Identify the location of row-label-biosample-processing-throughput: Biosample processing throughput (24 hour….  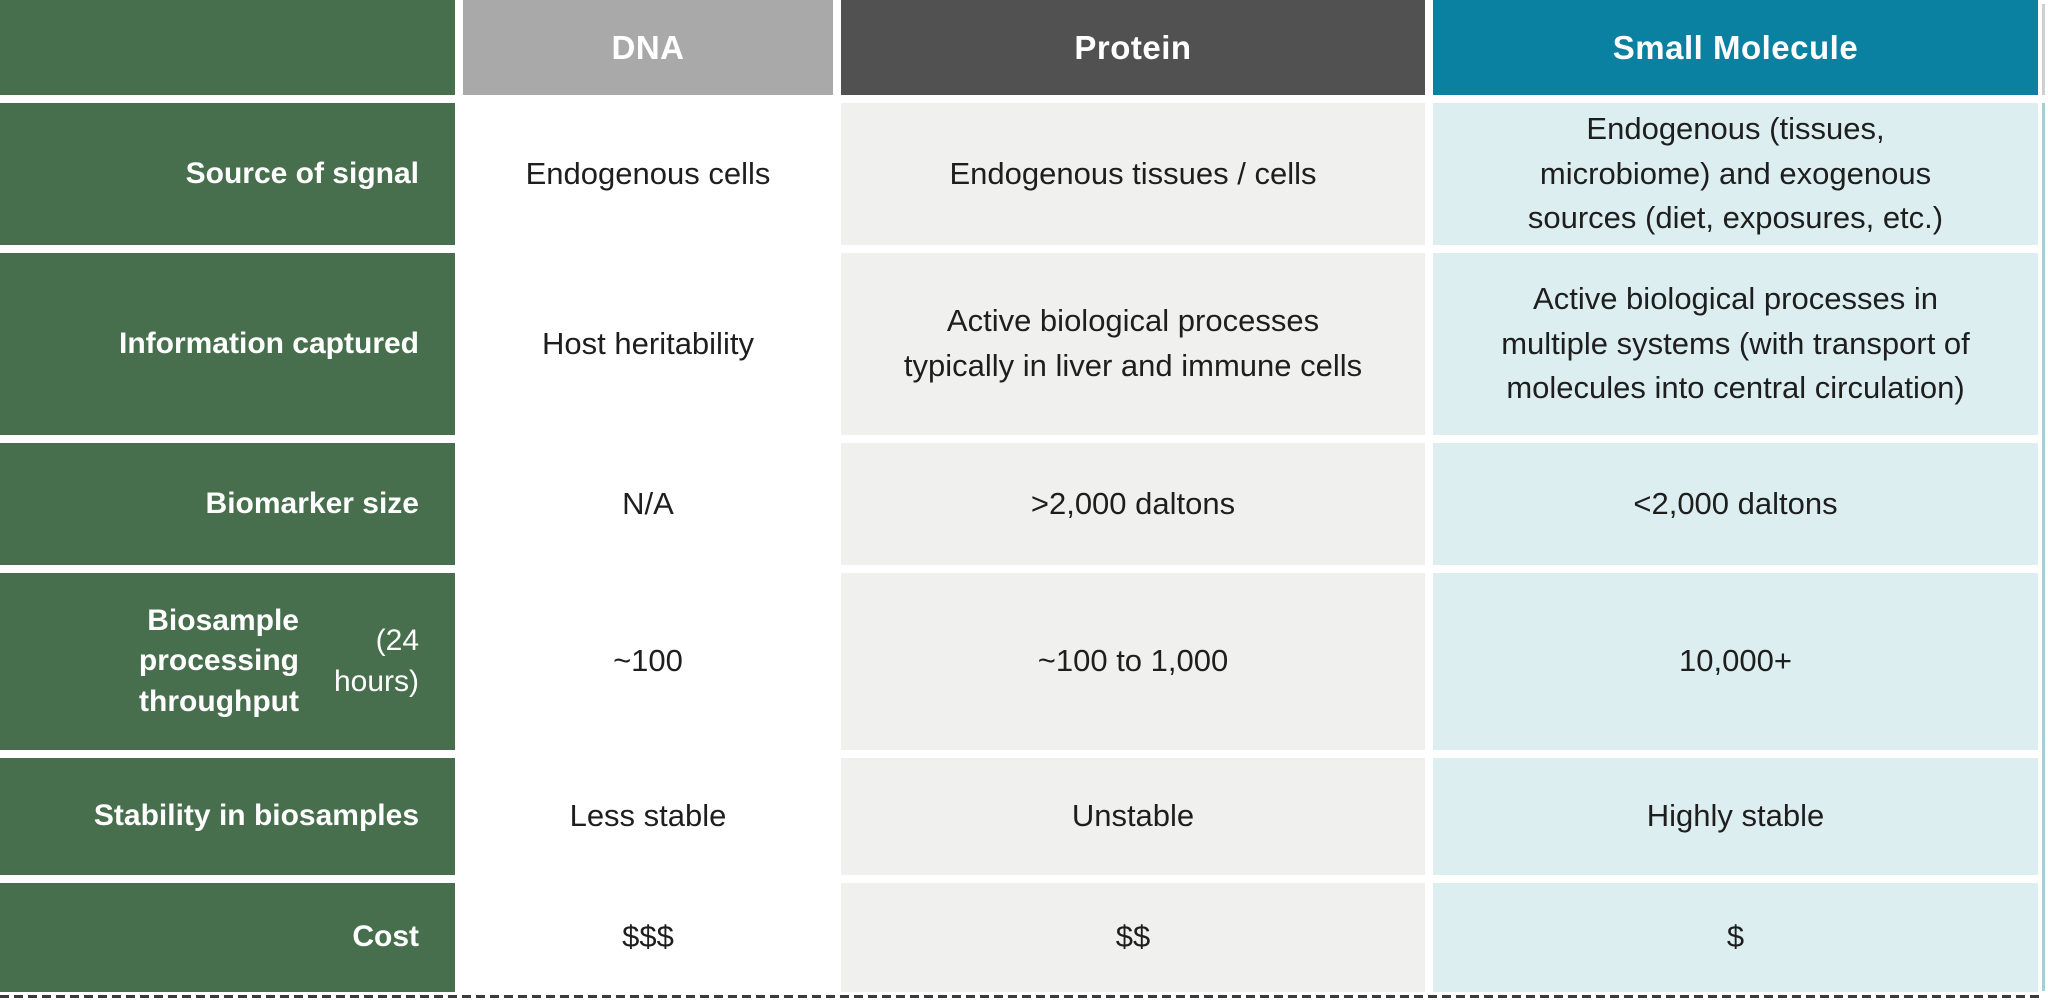
(227, 661).